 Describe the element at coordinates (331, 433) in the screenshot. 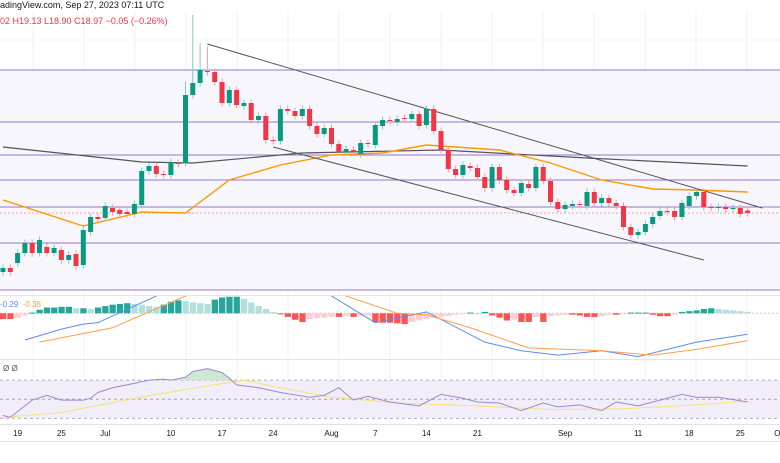

I see `time-axis-label: Aug` at that location.